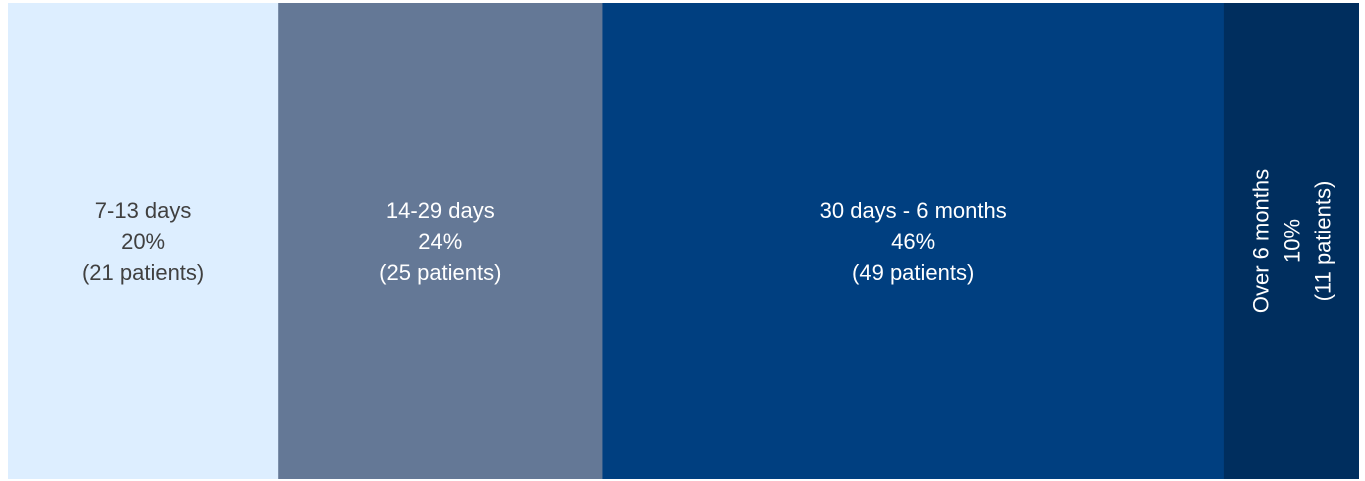 This screenshot has height=481, width=1365. I want to click on data-label-30-days-6-months-line-1: 30 days - 6 months, so click(913, 210).